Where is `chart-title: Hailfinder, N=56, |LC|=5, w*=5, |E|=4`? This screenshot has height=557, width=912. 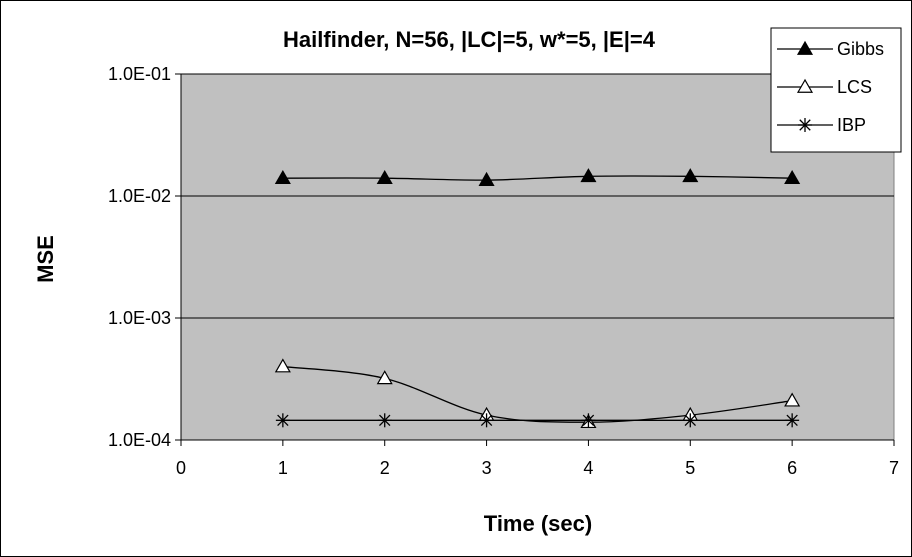 chart-title: Hailfinder, N=56, |LC|=5, w*=5, |E|=4 is located at coordinates (469, 39).